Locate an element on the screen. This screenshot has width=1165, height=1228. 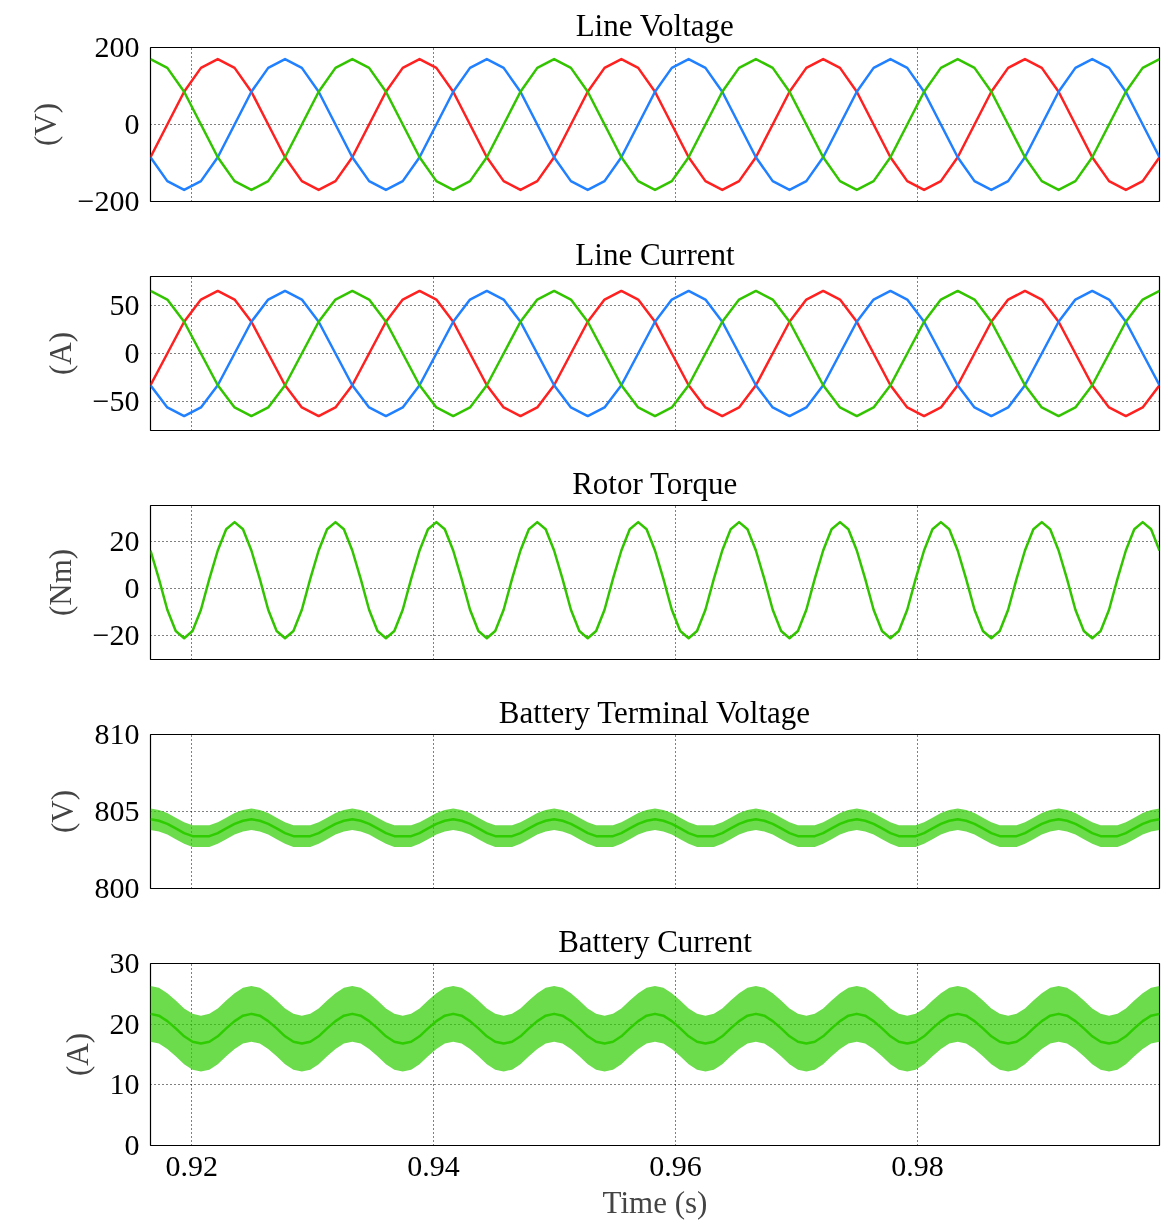
y-tick-label: 30 is located at coordinates (124, 962).